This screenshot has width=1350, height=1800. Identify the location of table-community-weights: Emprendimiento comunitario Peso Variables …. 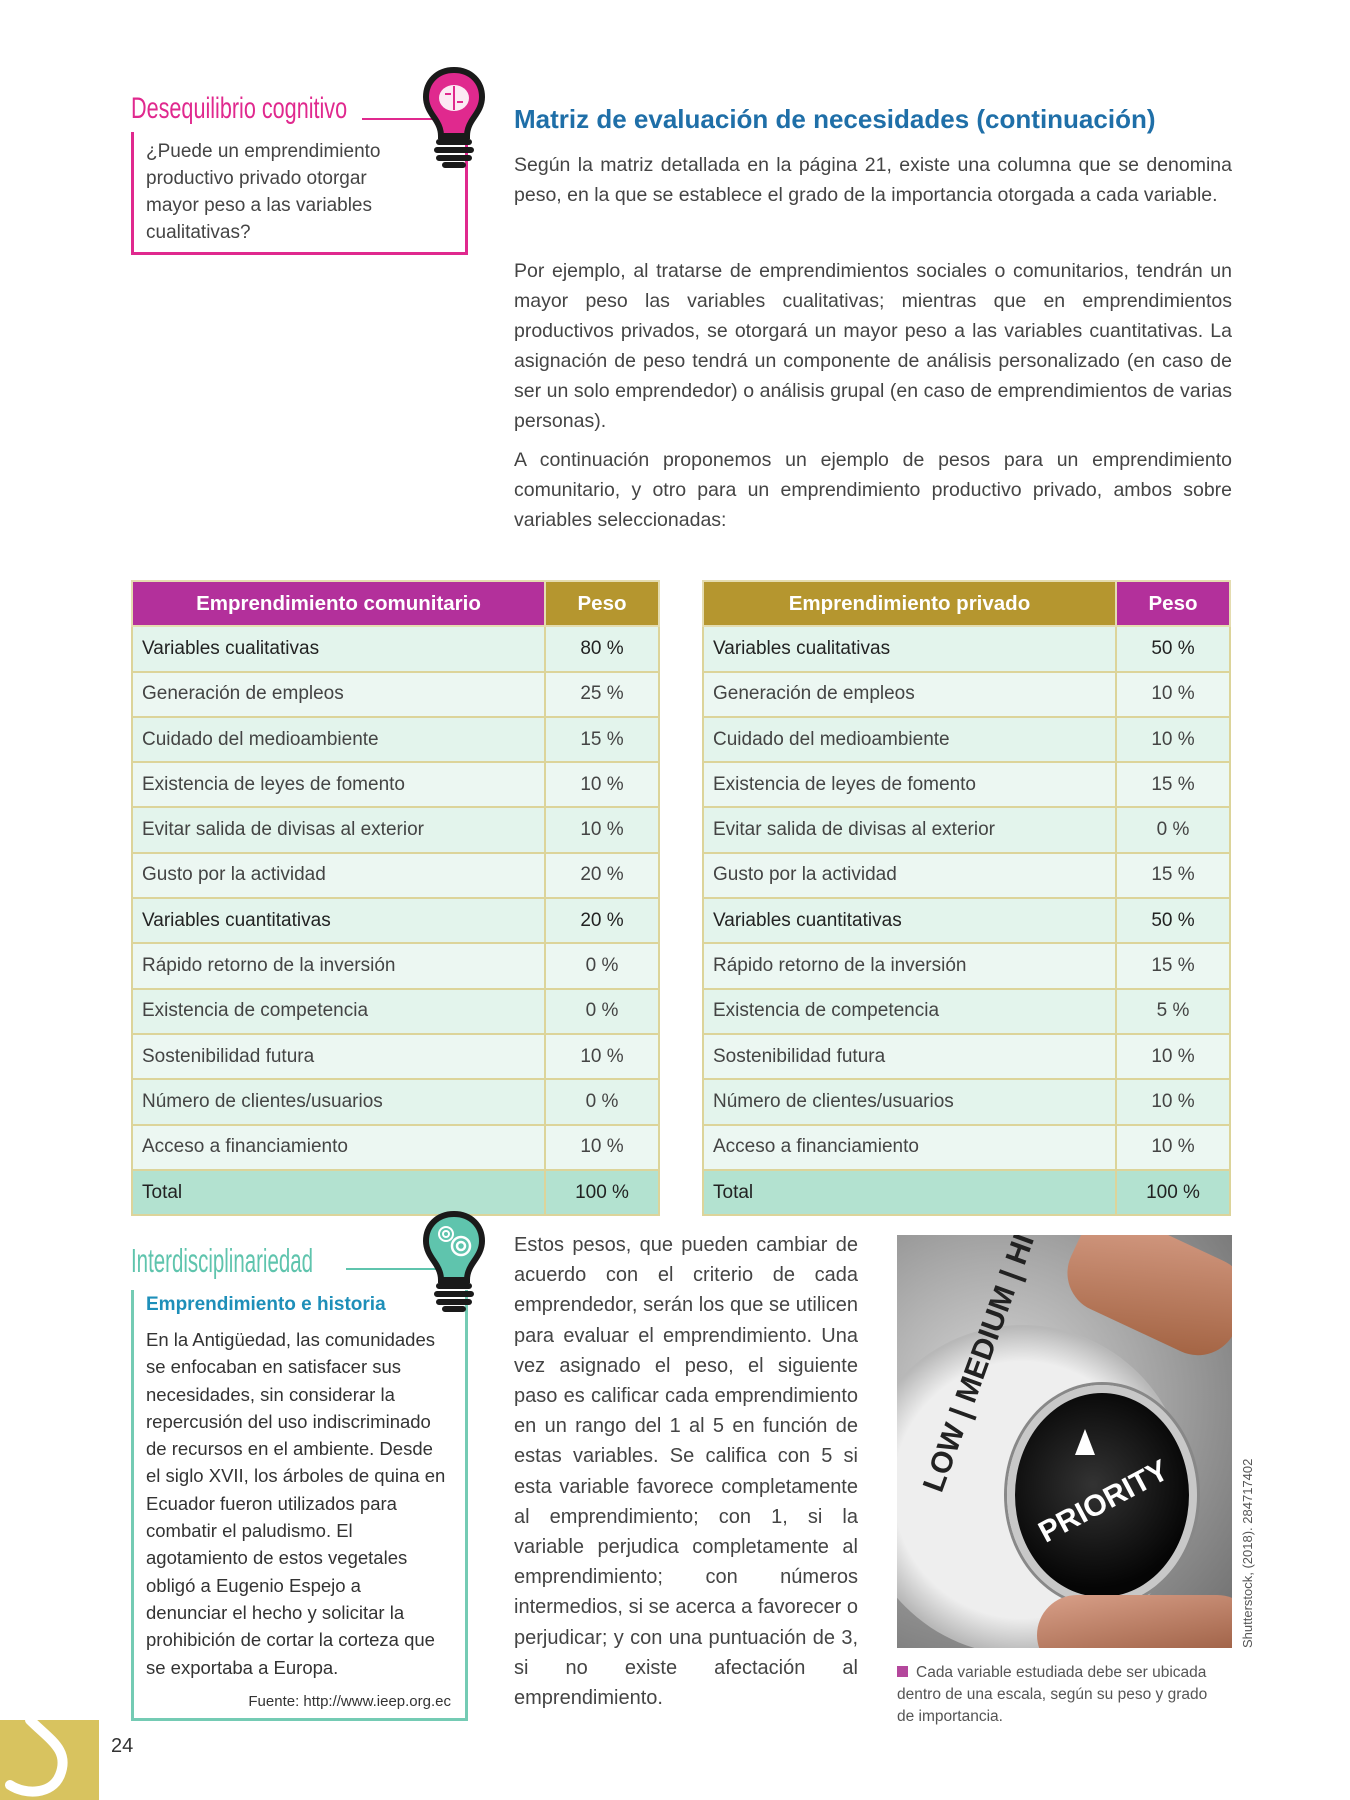
(395, 898).